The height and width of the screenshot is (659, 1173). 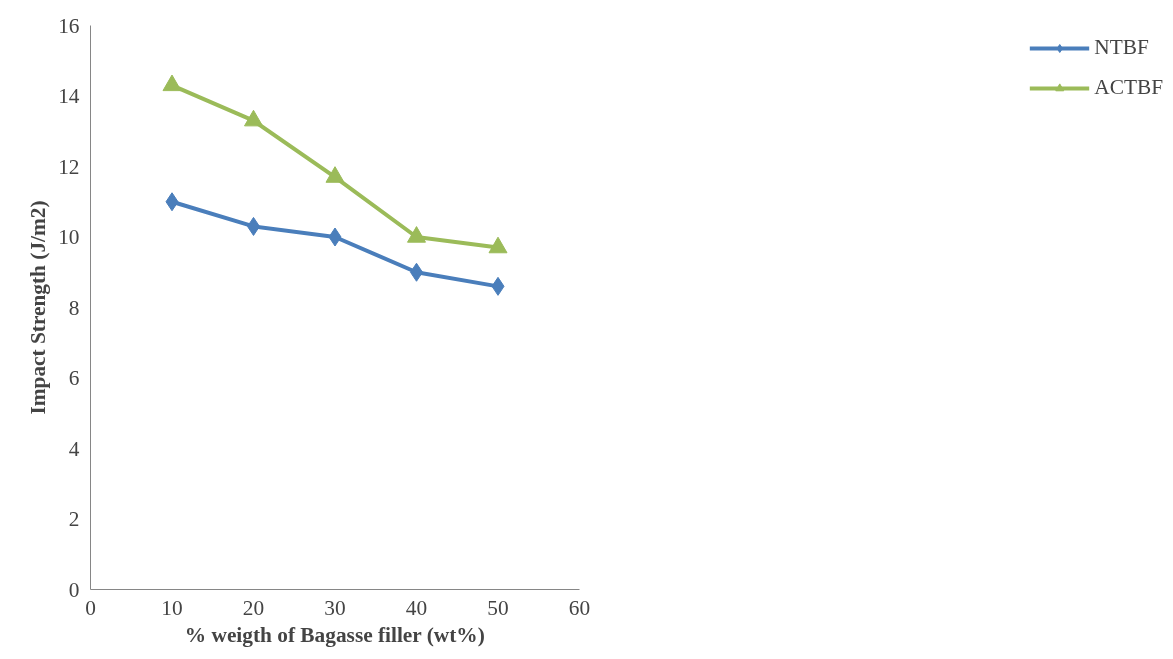 I want to click on y-tick-label: 2, so click(x=74, y=519).